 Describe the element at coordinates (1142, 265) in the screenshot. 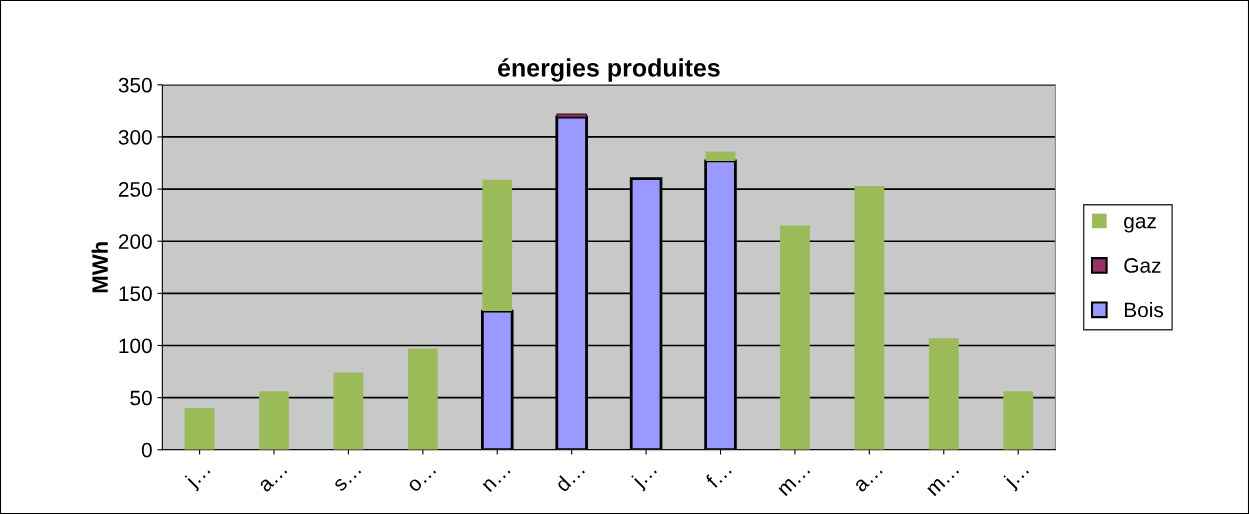

I see `legend-label: Gaz` at that location.